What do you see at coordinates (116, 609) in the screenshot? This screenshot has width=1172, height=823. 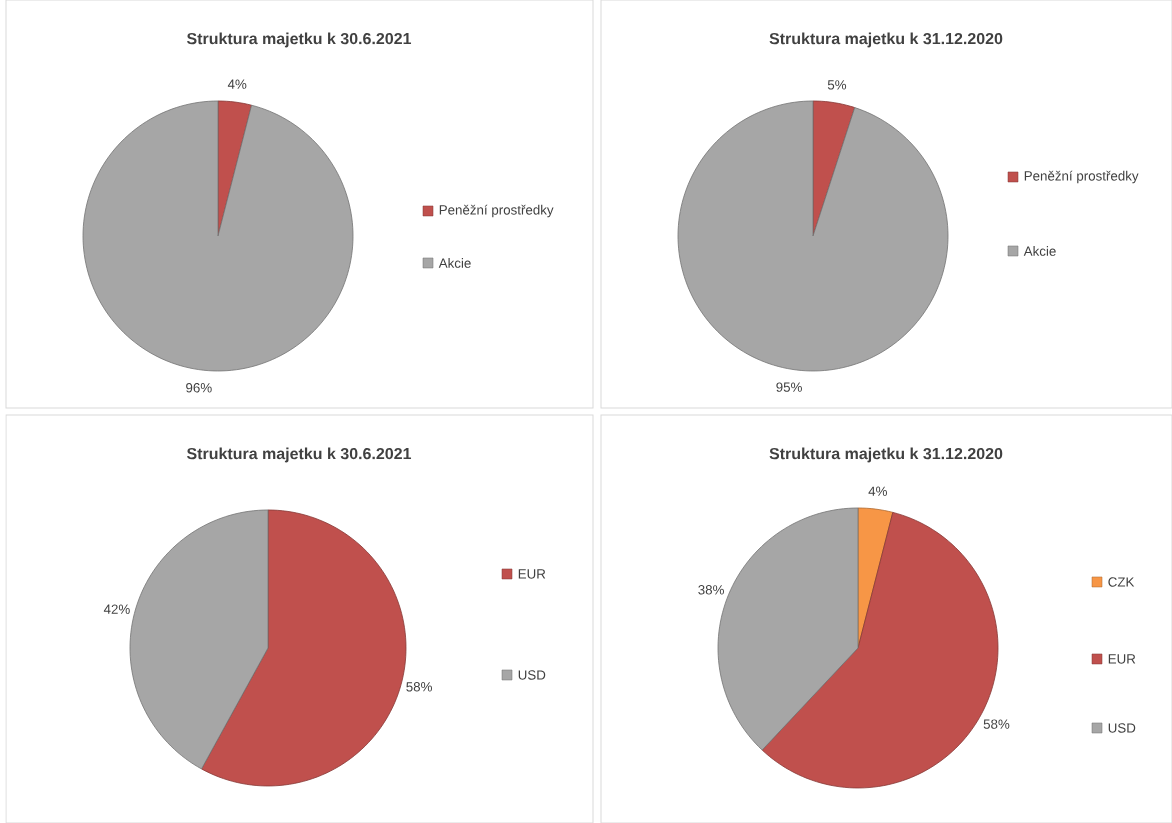 I see `data-label: 42%` at bounding box center [116, 609].